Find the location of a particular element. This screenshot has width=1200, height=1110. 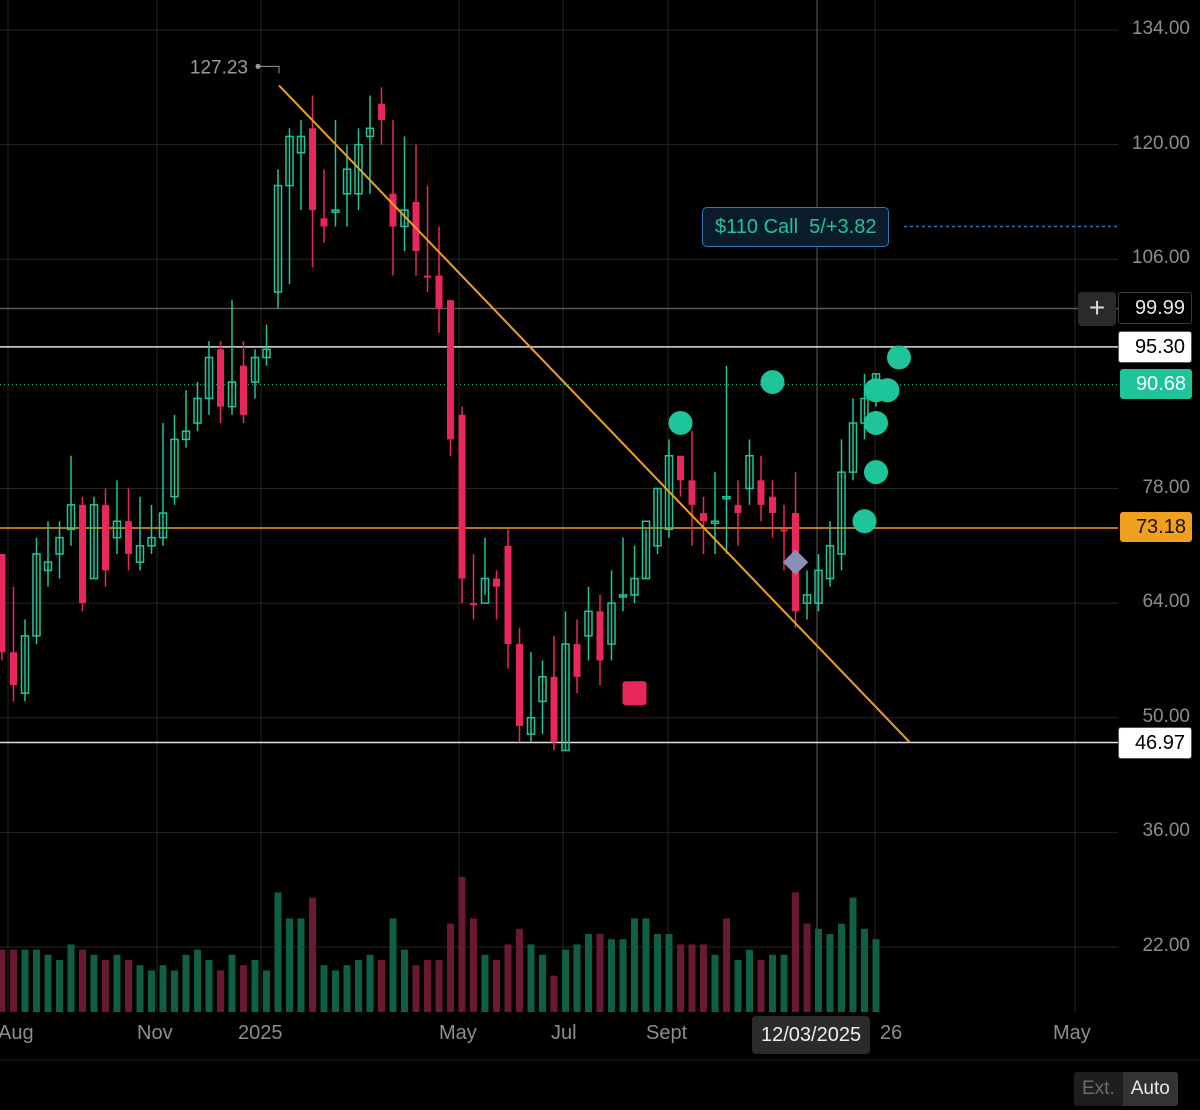

auto-button: Auto is located at coordinates (1150, 1089).